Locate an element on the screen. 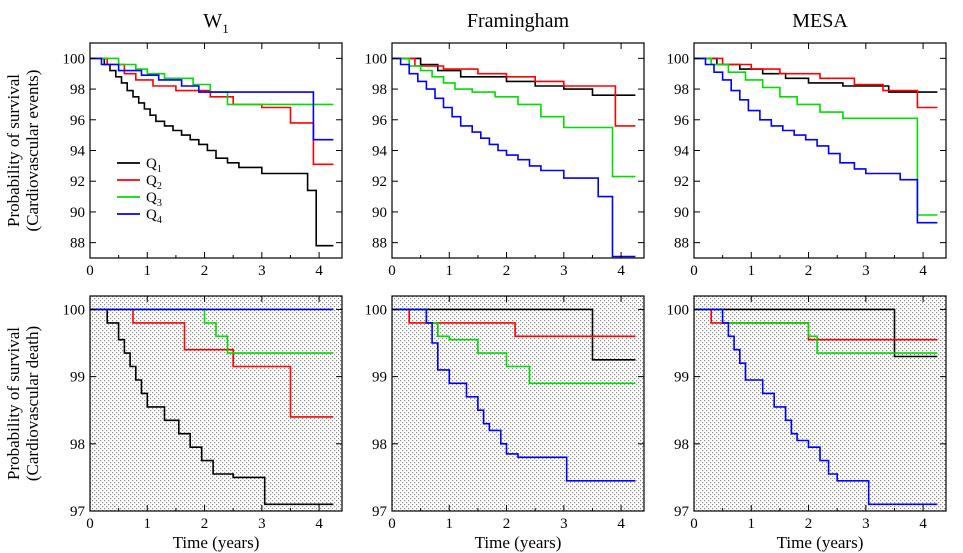  legend-label: Q1 is located at coordinates (154, 165).